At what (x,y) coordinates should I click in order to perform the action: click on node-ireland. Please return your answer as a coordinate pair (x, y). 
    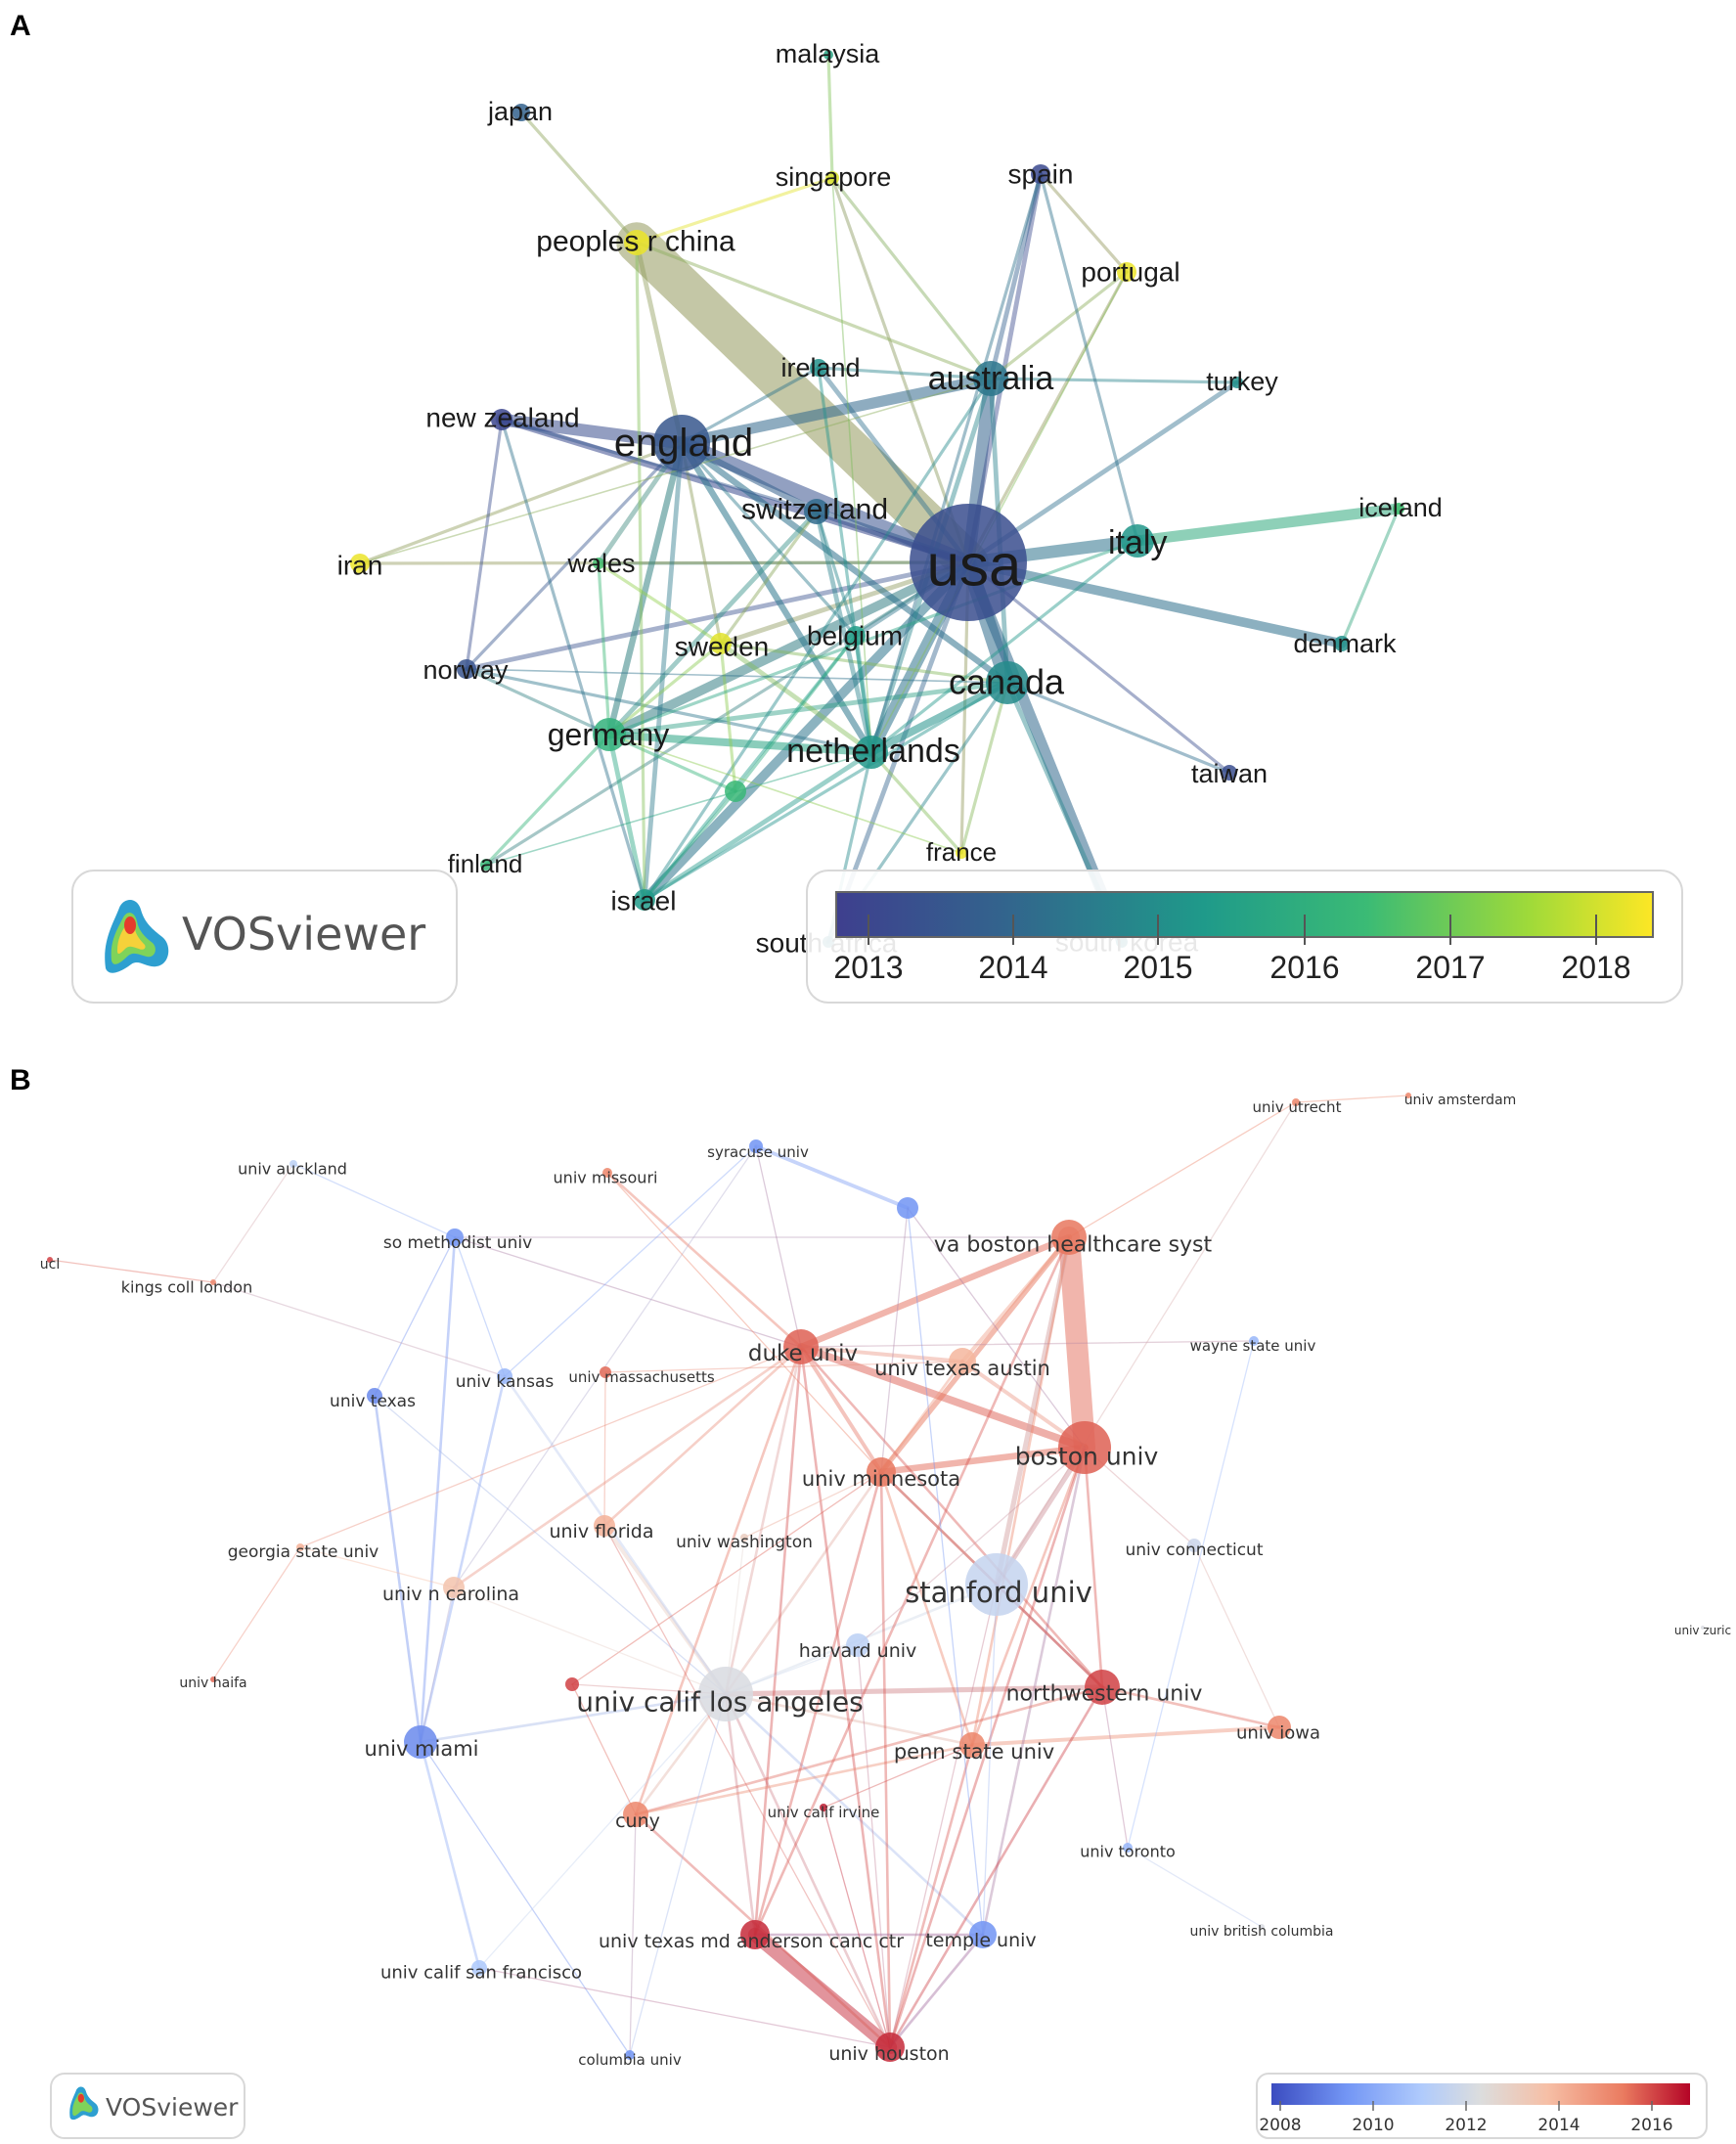
    Looking at the image, I should click on (818, 368).